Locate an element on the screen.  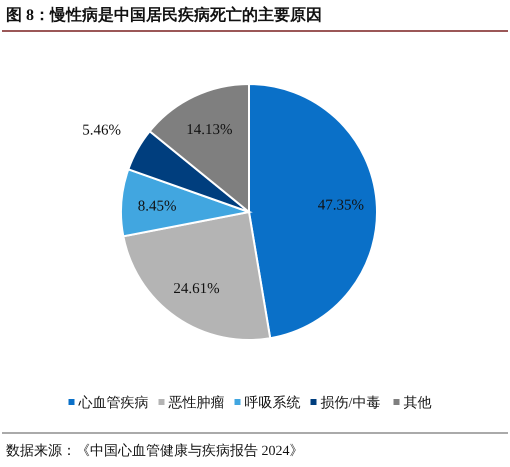
legend-label: 呼吸系统 is located at coordinates (272, 403).